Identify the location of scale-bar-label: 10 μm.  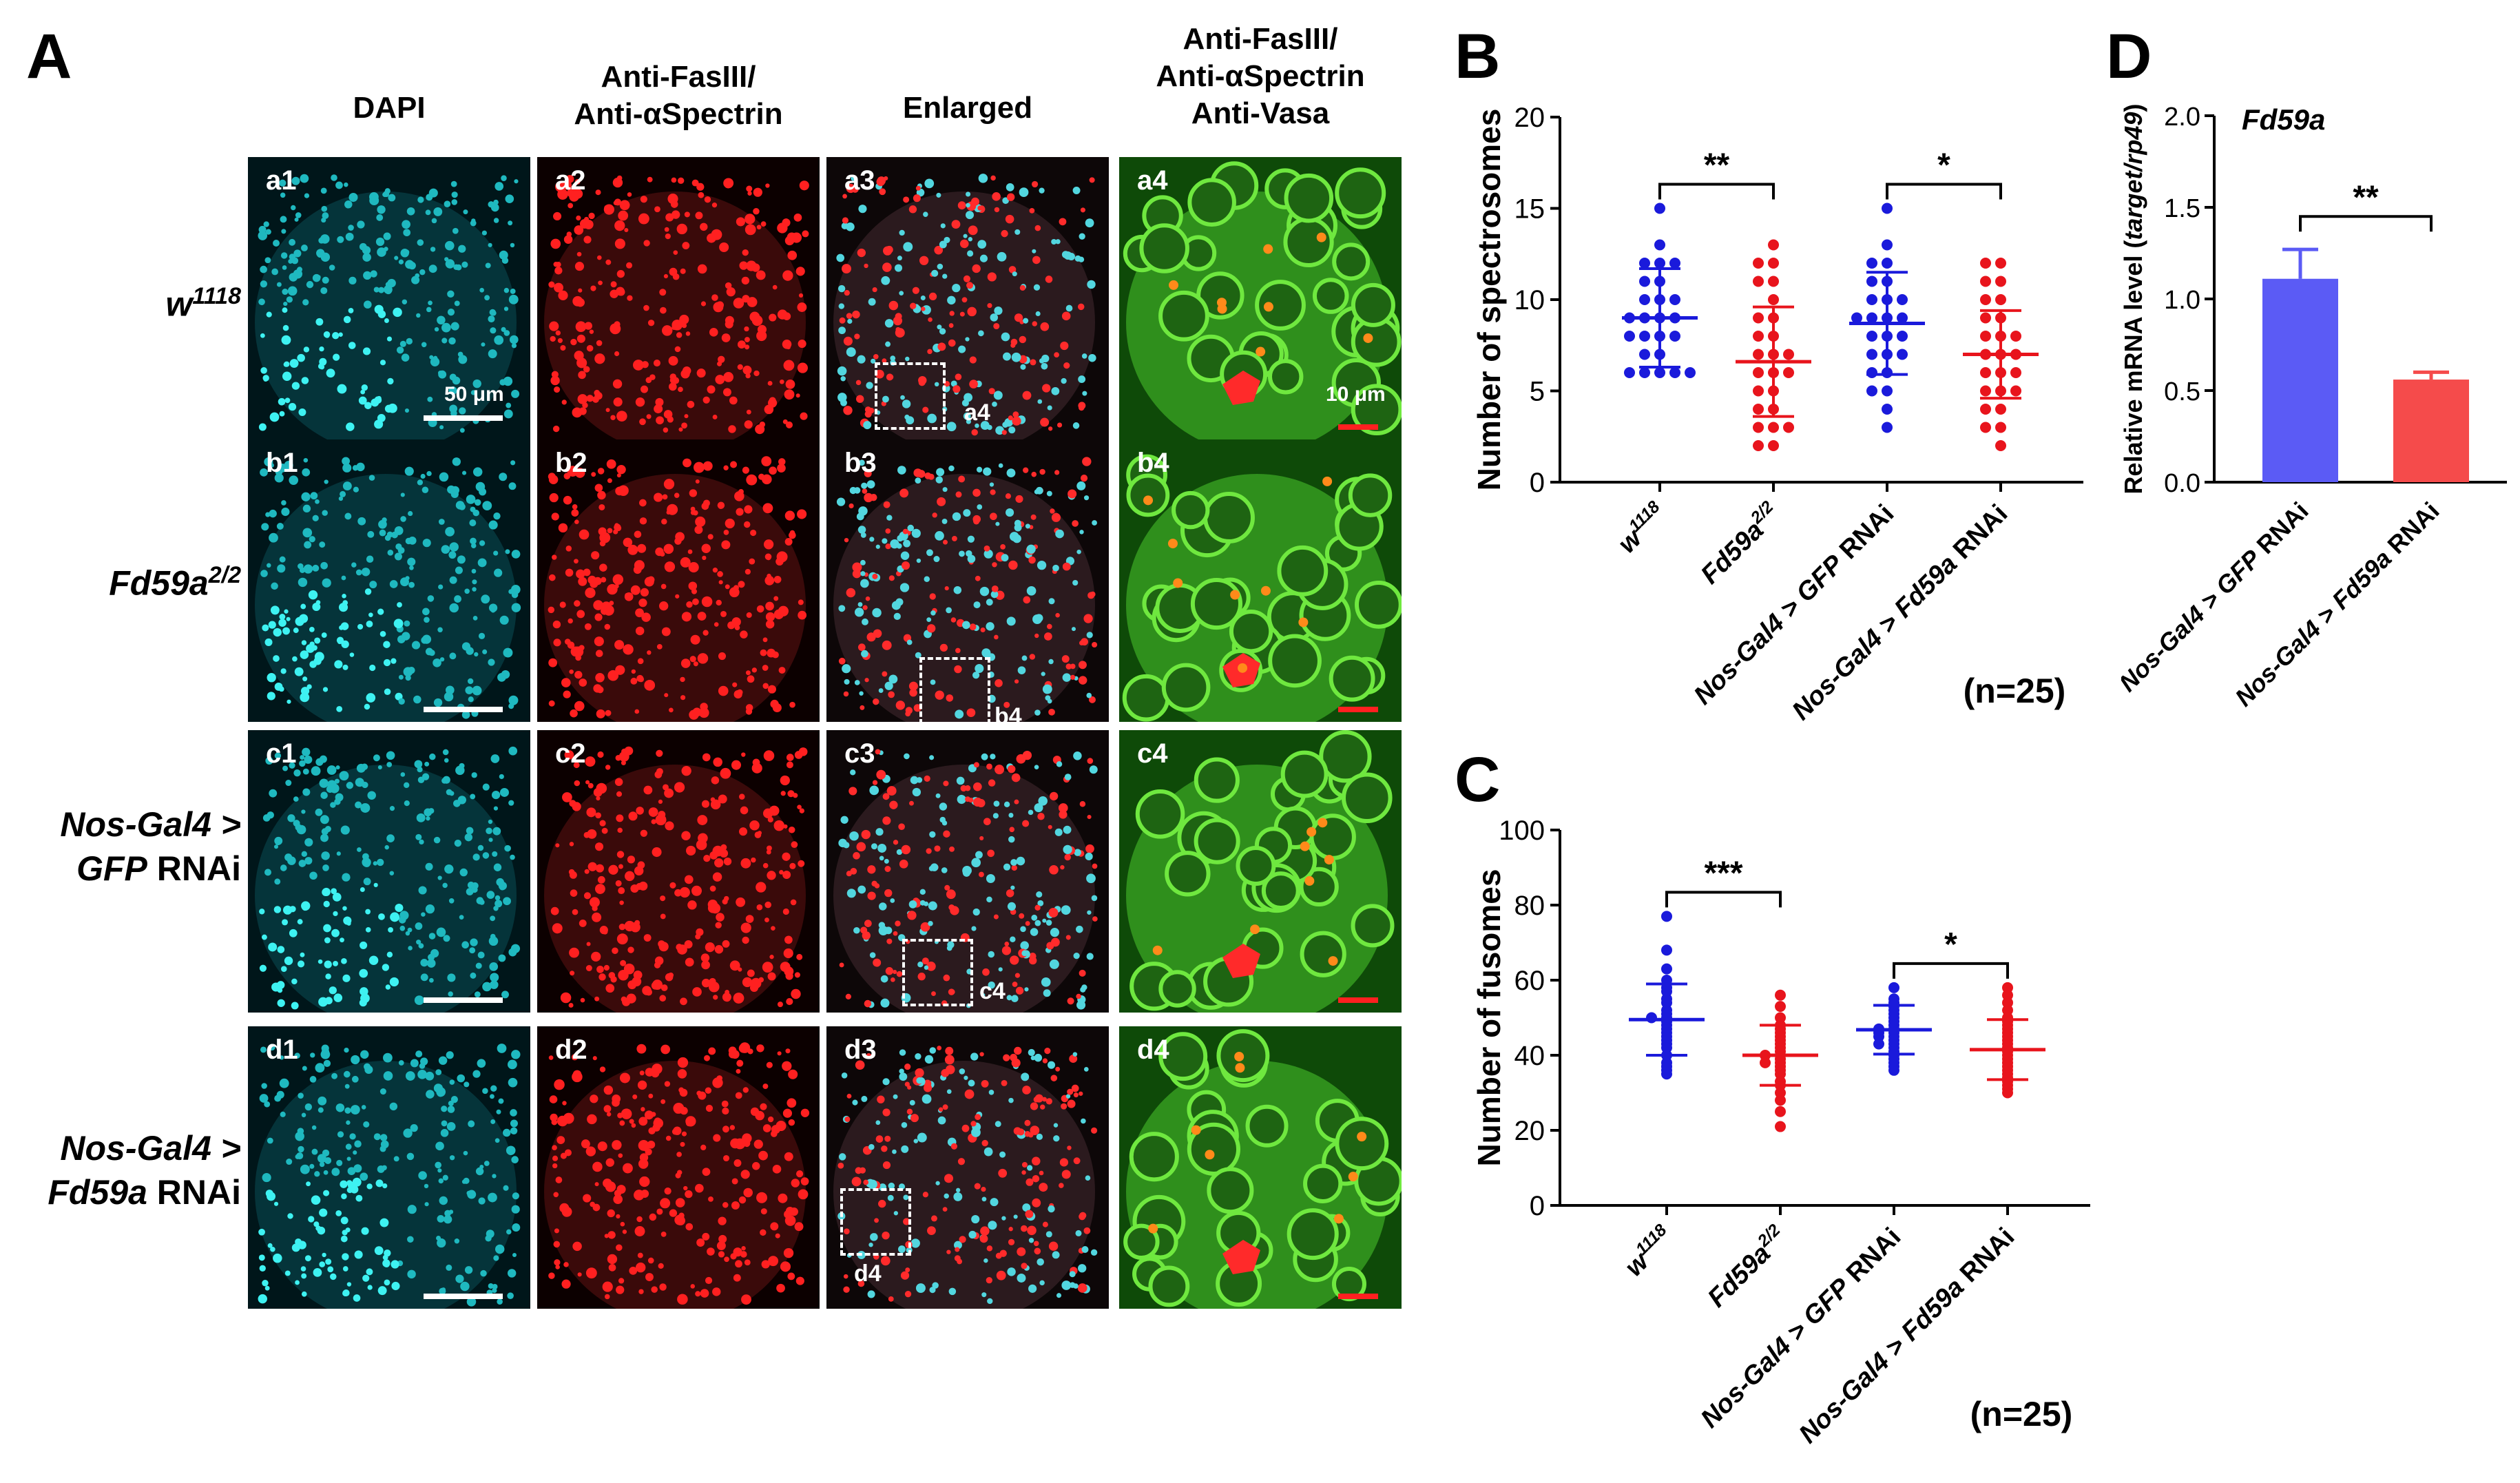
(1356, 394).